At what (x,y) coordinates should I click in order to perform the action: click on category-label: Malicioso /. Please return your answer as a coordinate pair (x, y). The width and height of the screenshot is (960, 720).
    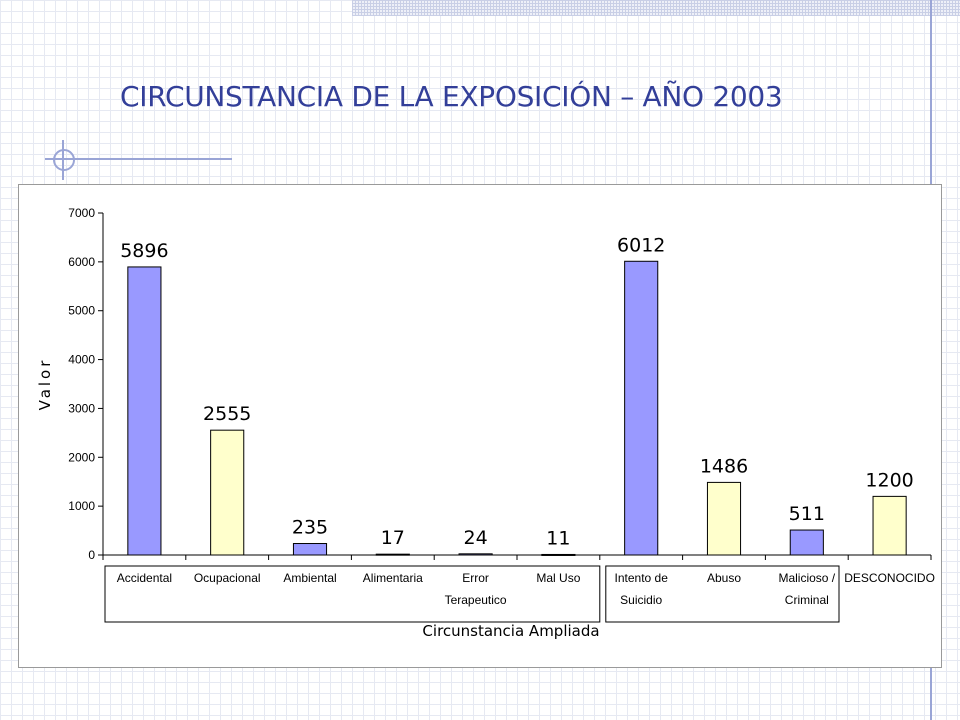
    Looking at the image, I should click on (806, 578).